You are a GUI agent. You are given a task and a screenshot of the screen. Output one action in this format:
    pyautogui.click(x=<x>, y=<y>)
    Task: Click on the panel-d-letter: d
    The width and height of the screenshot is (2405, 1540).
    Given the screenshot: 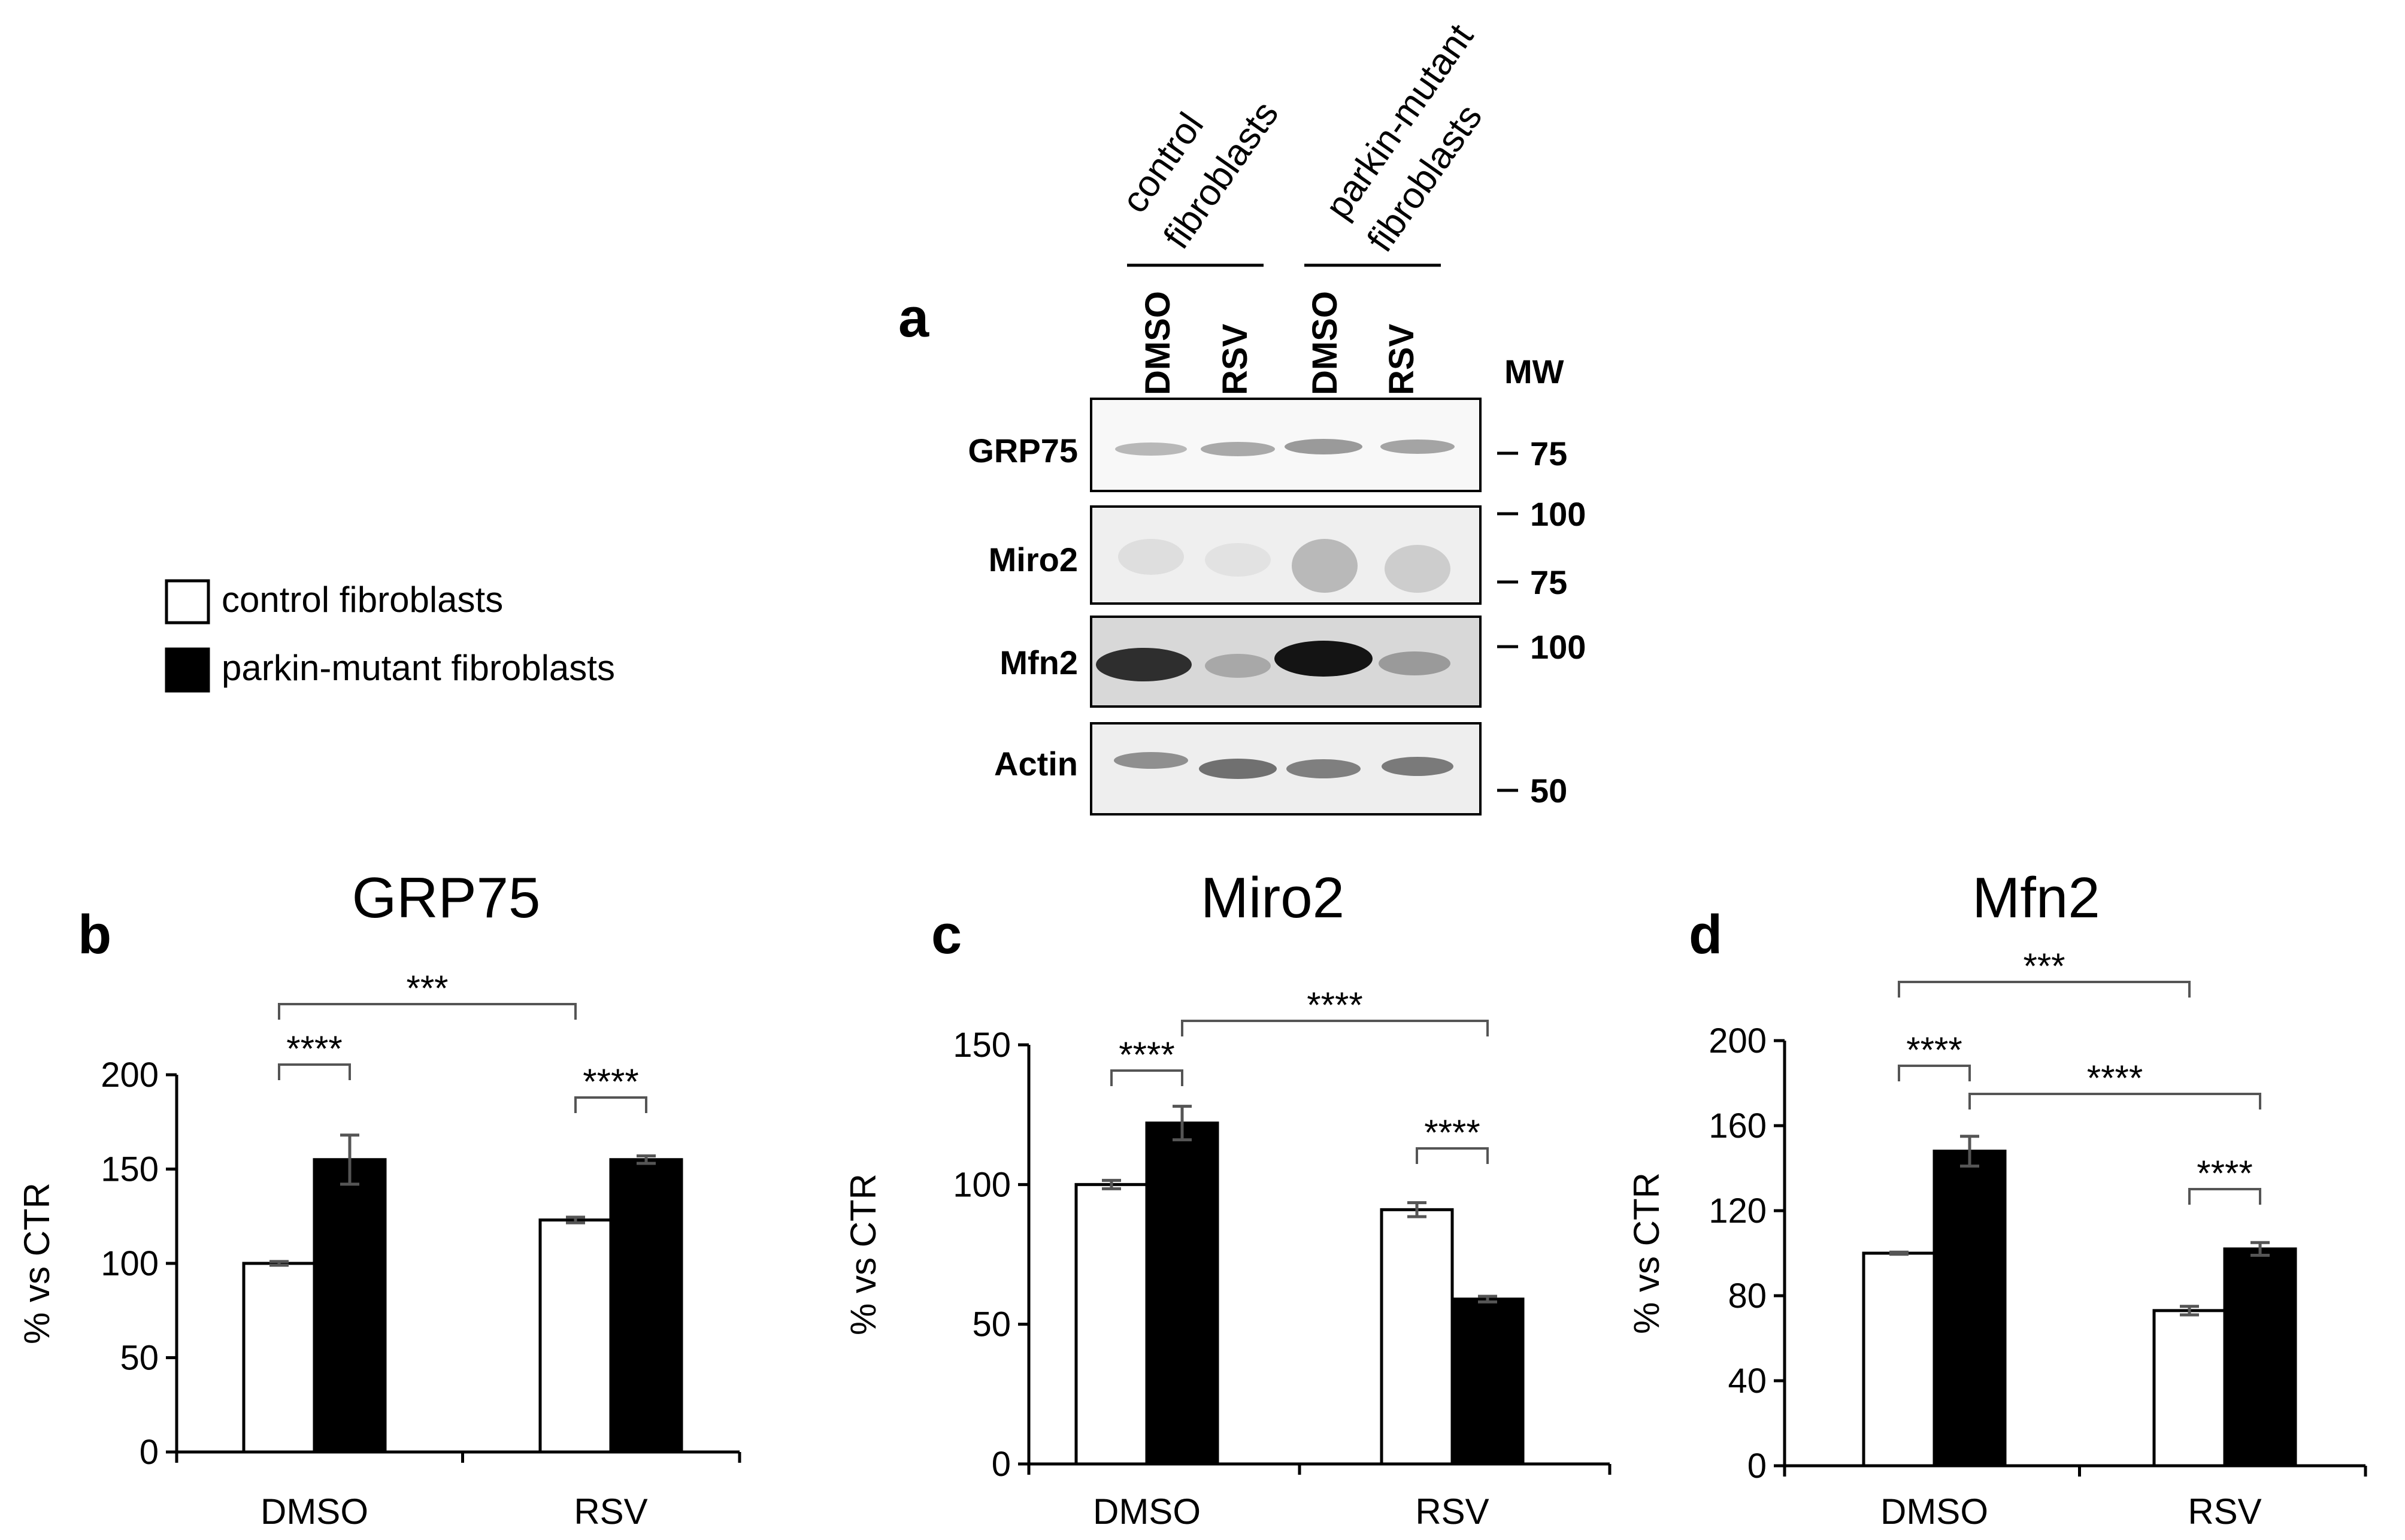 What is the action you would take?
    pyautogui.click(x=1705, y=935)
    